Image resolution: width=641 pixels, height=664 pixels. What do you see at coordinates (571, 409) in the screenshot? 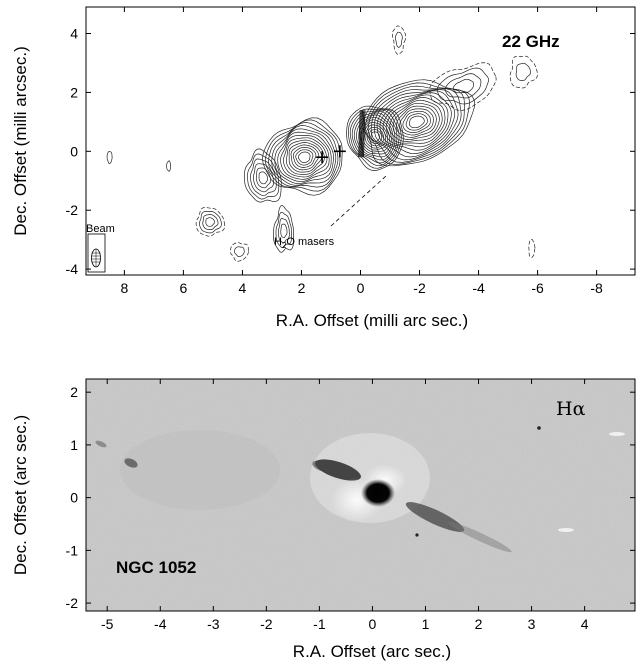
I see `halpha-label: Hα` at bounding box center [571, 409].